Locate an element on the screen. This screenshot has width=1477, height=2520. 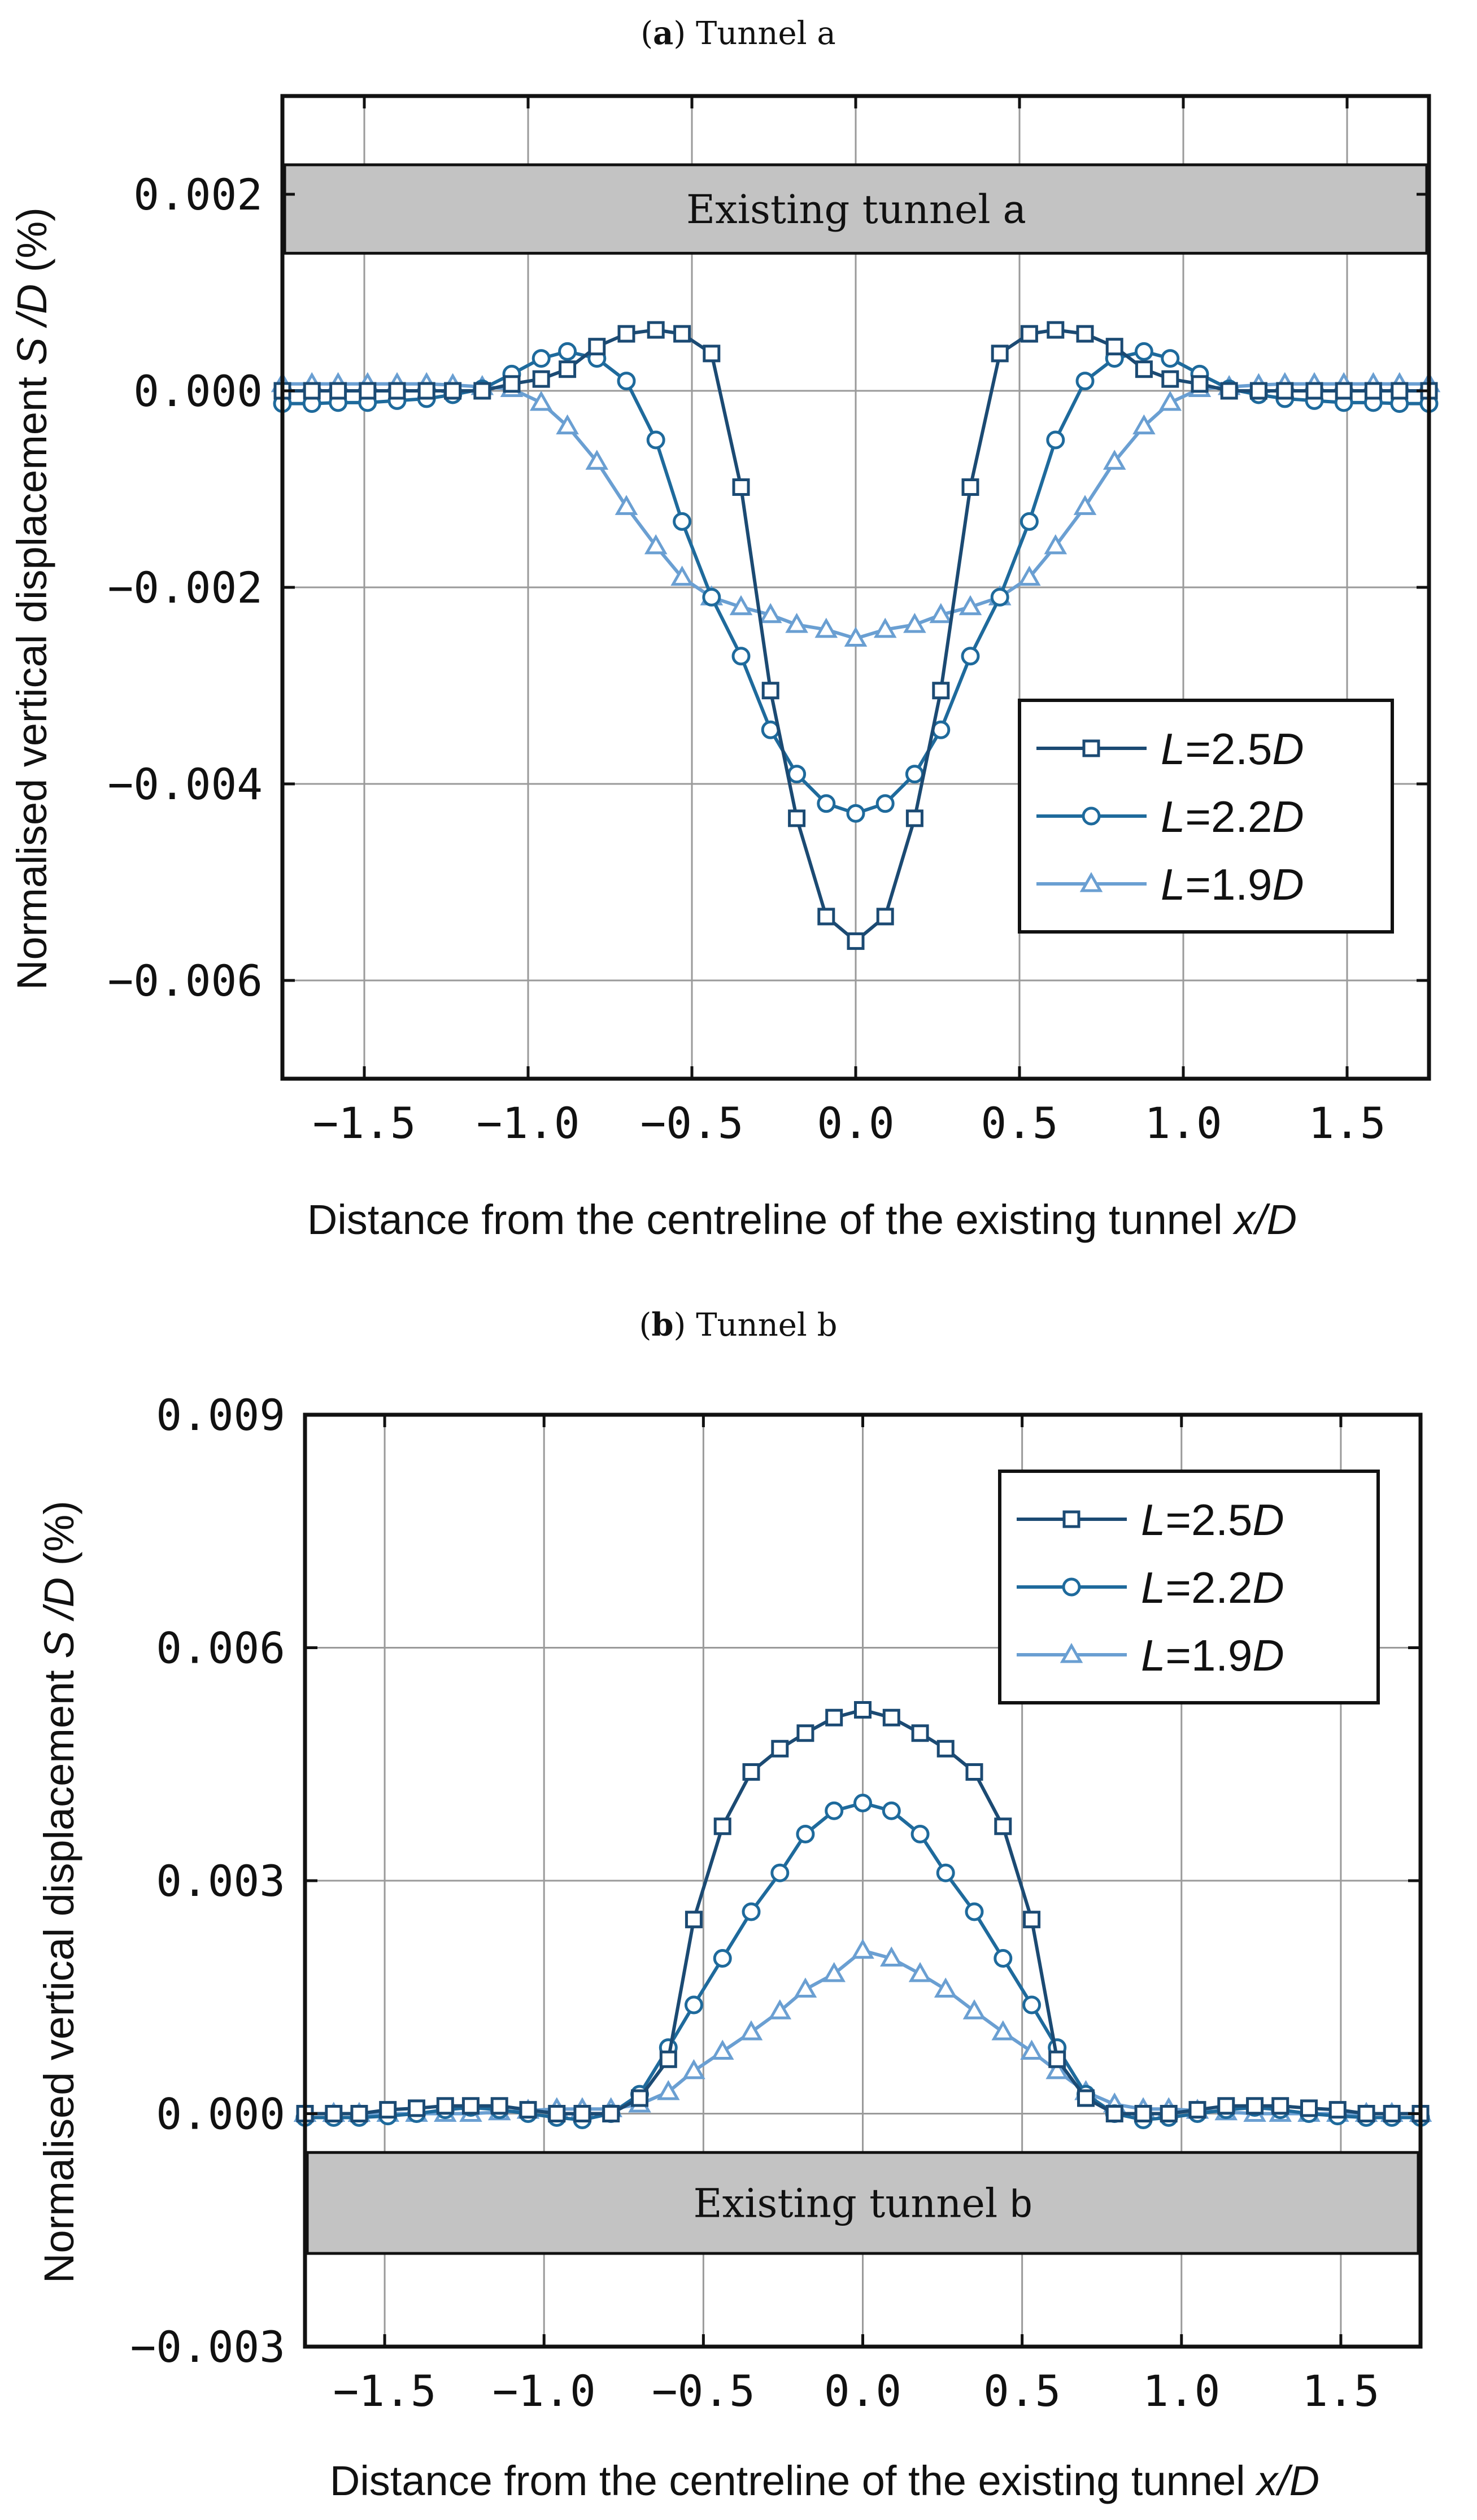
panel-b-legend-label-1-part-2: D is located at coordinates (1268, 1587).